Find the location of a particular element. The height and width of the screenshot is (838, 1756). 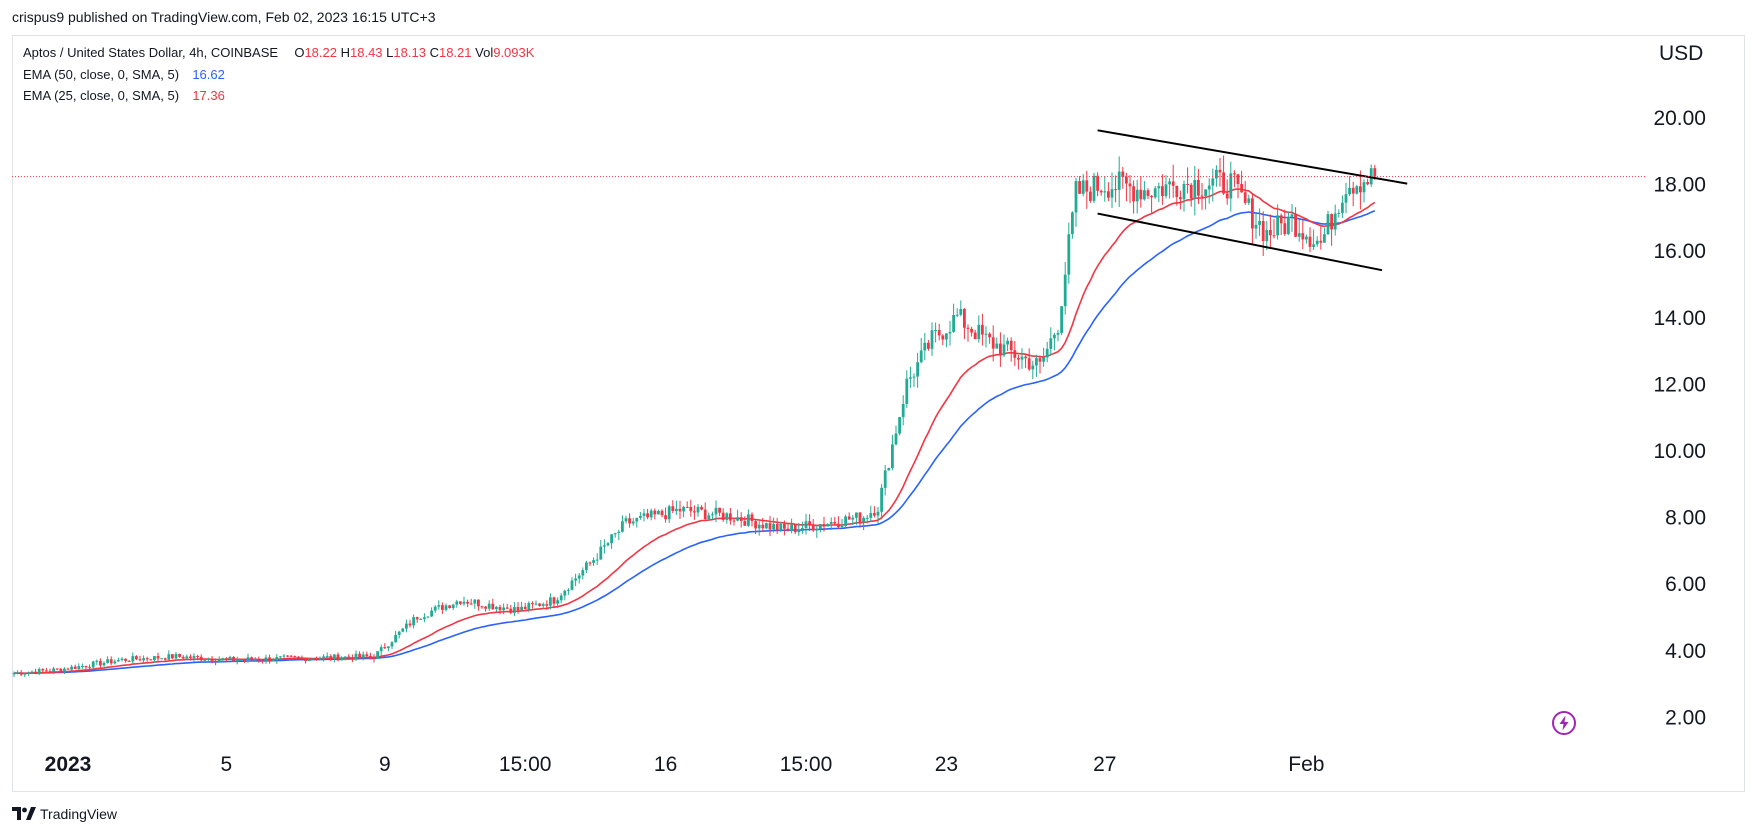

close-value: 18.21 is located at coordinates (455, 52).